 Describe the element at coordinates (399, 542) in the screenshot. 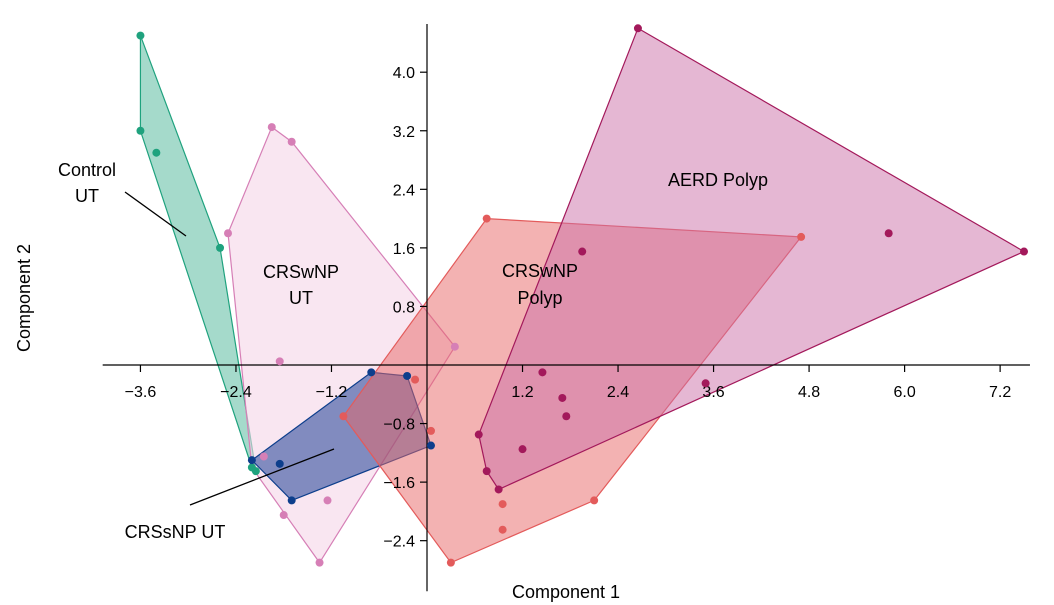

I see `y-tick-label: −2.4` at that location.